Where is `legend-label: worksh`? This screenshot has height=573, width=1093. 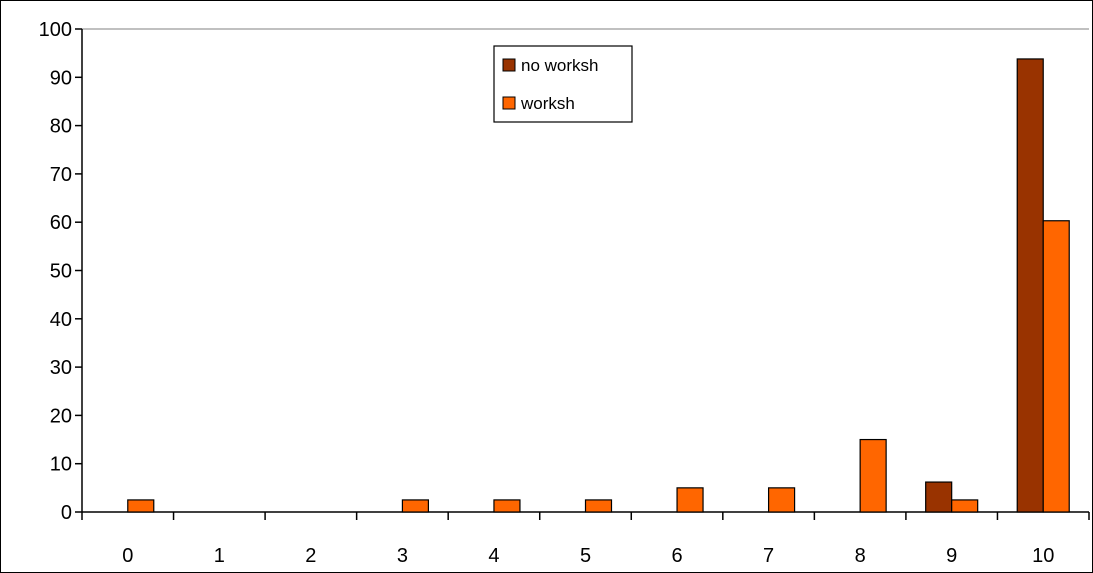
legend-label: worksh is located at coordinates (547, 103).